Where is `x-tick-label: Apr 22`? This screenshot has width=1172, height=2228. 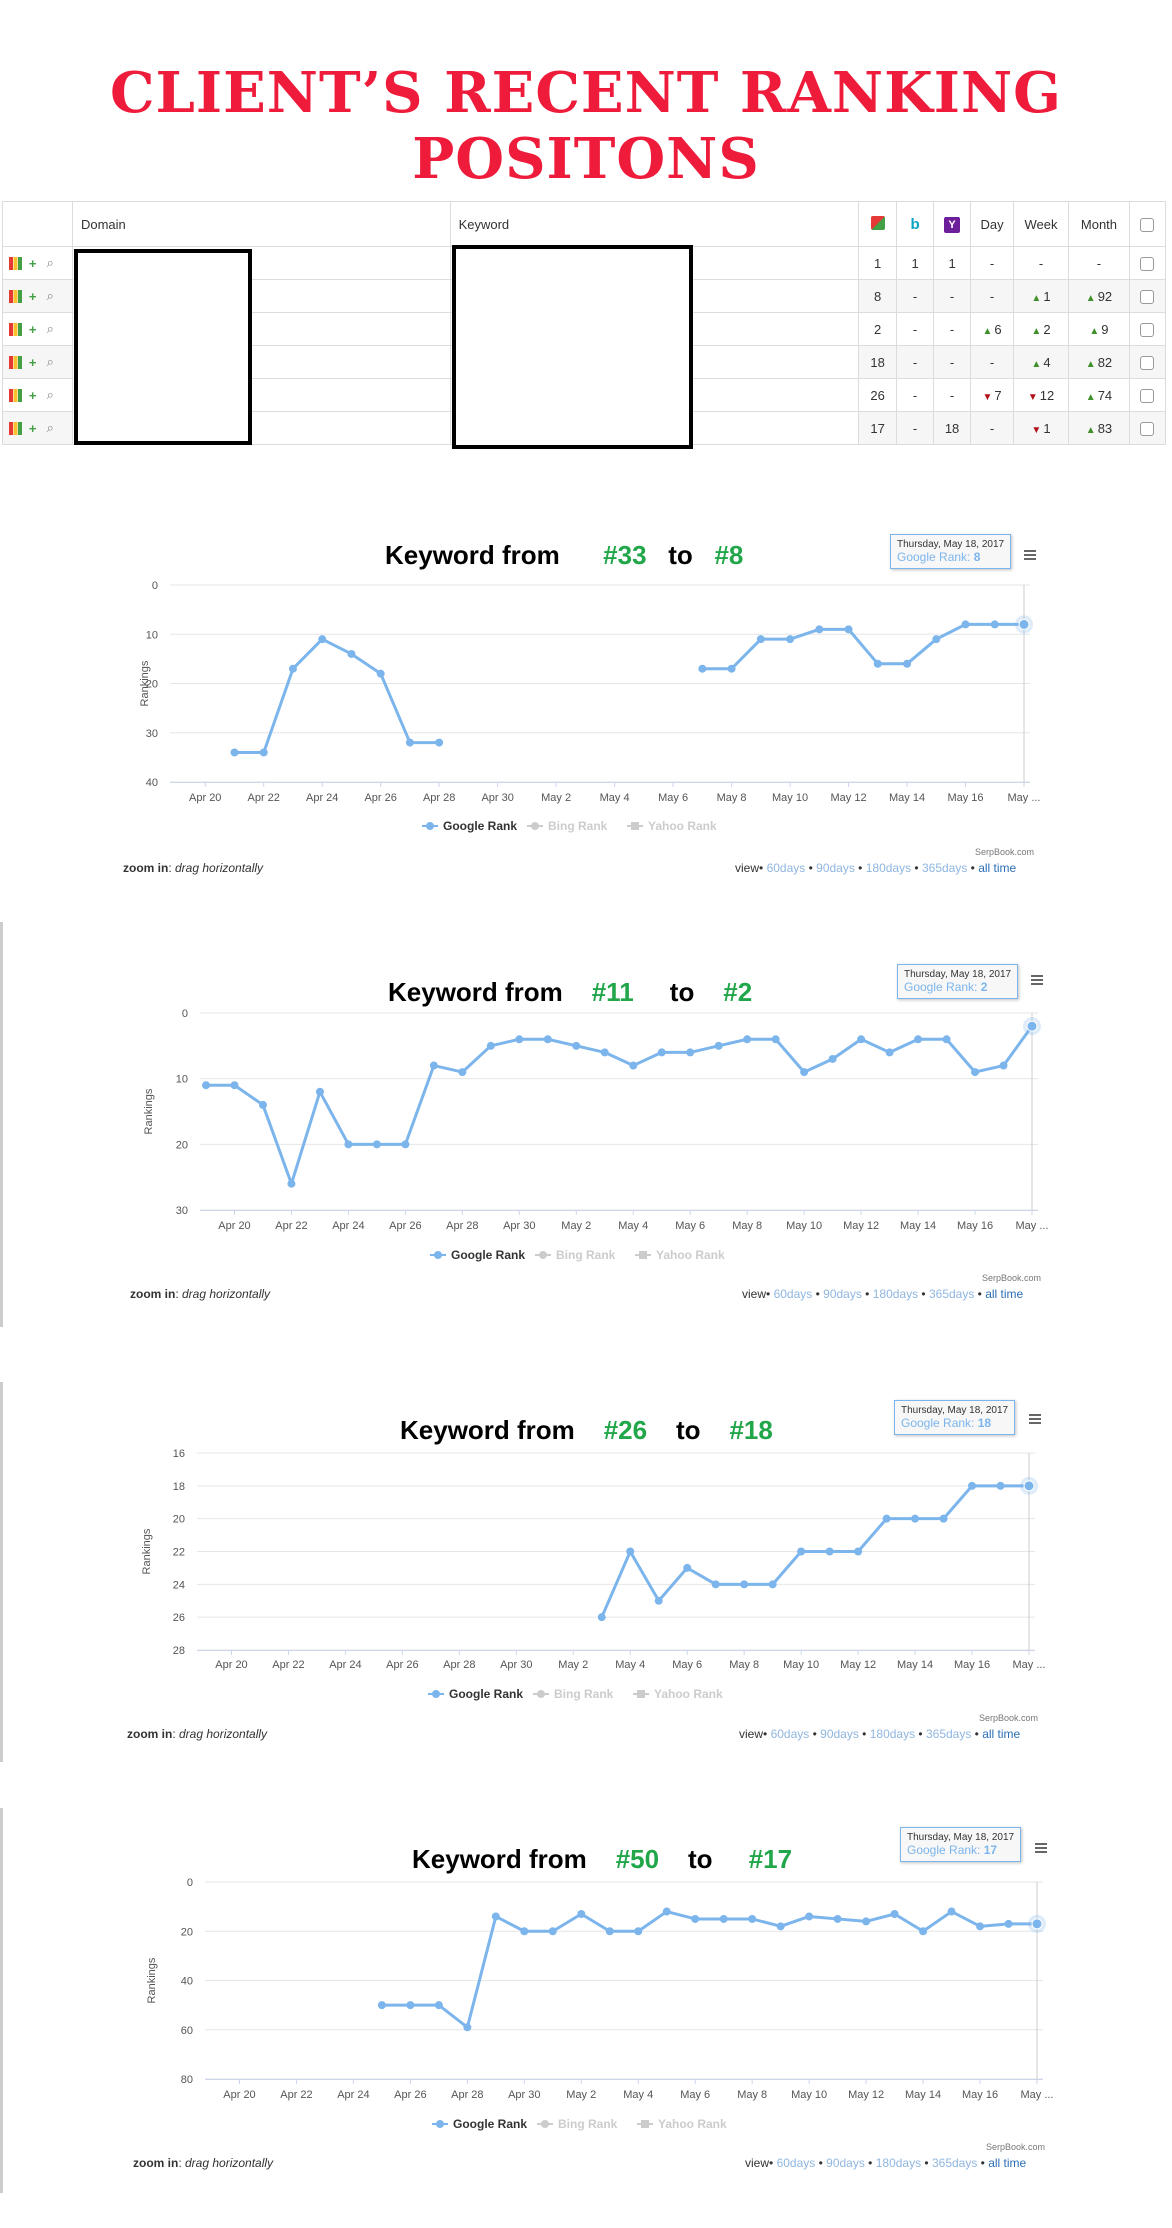
x-tick-label: Apr 22 is located at coordinates (264, 798).